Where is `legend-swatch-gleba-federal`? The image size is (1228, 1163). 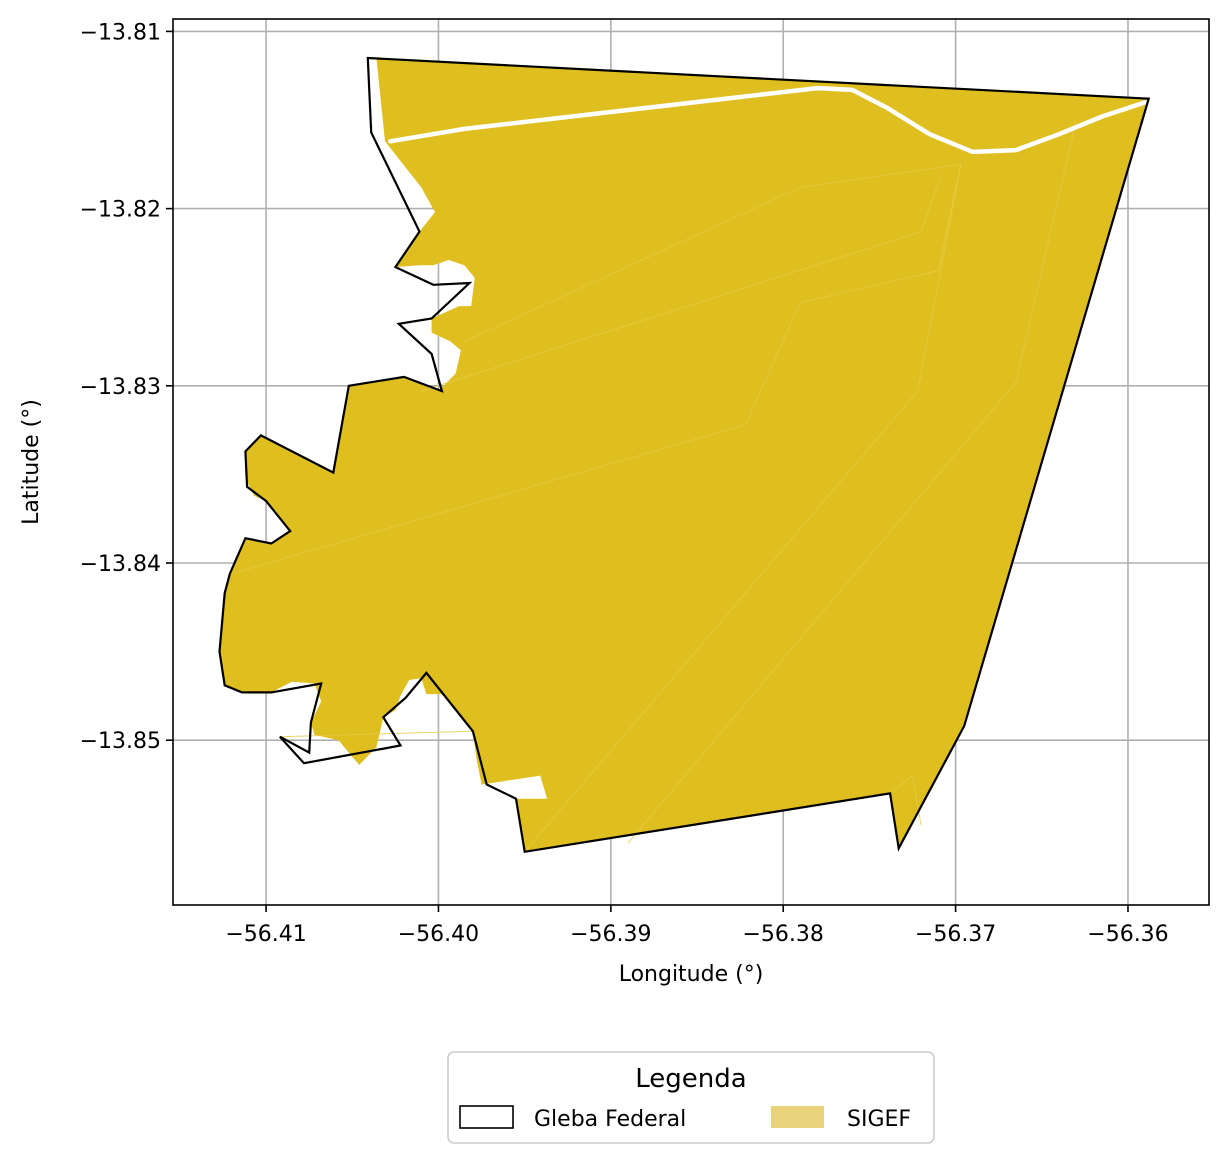 legend-swatch-gleba-federal is located at coordinates (486, 1117).